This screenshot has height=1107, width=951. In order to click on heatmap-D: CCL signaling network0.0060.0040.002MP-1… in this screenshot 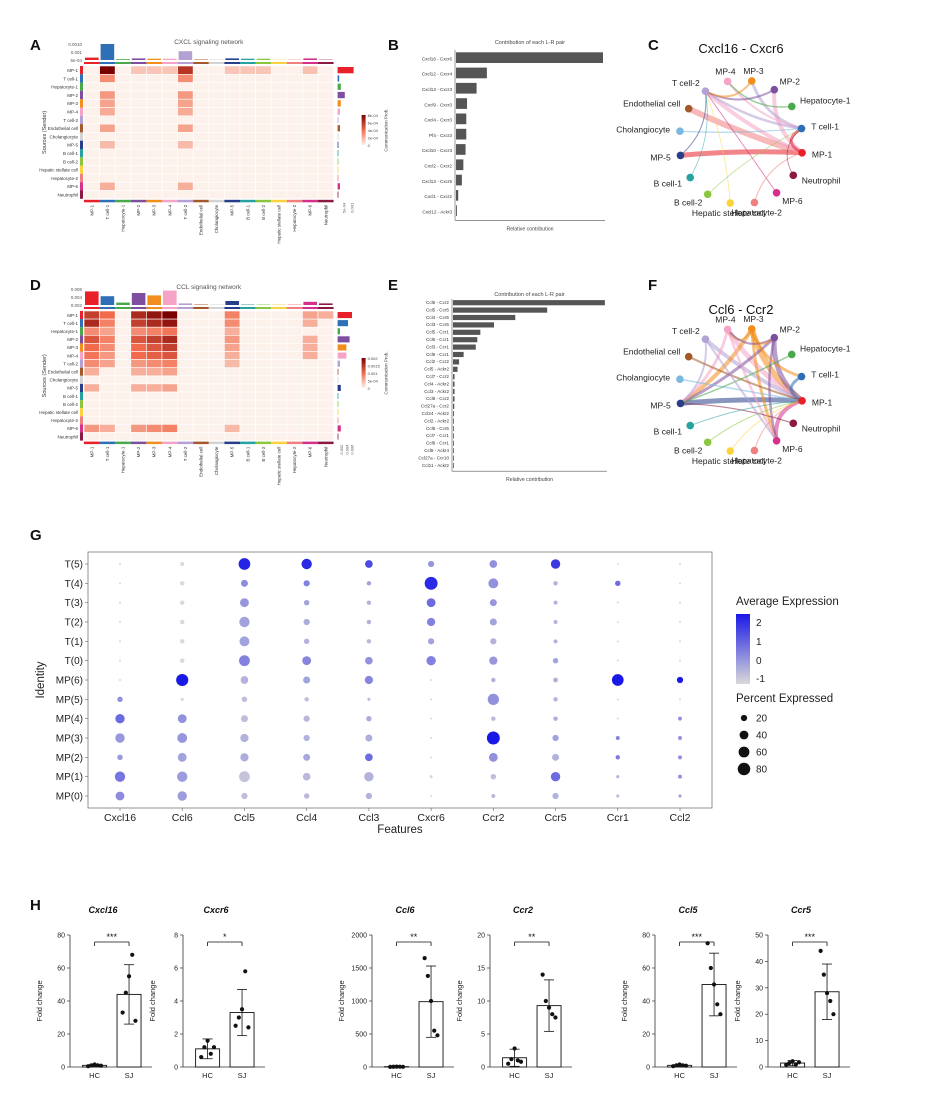, I will do `click(213, 384)`.